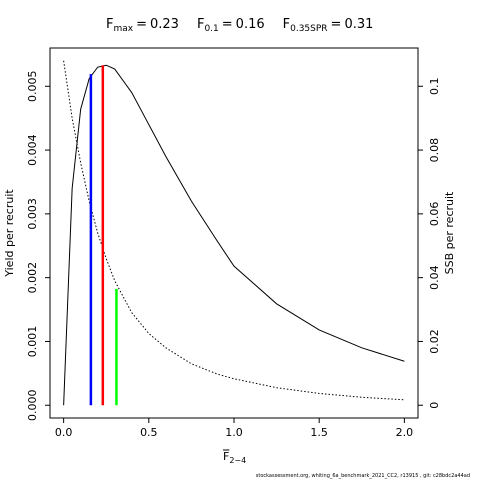 The image size is (480, 480). I want to click on y-axis-label: Yield per recruit, so click(9, 233).